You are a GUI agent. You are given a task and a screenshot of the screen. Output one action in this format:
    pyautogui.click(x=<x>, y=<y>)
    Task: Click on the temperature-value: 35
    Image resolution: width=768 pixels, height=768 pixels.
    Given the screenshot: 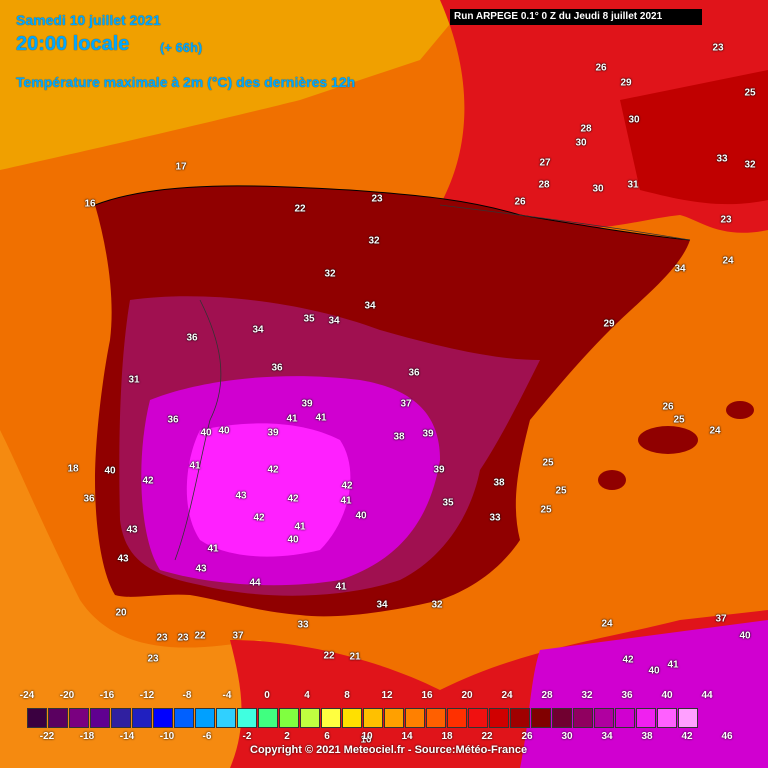 What is the action you would take?
    pyautogui.click(x=448, y=503)
    